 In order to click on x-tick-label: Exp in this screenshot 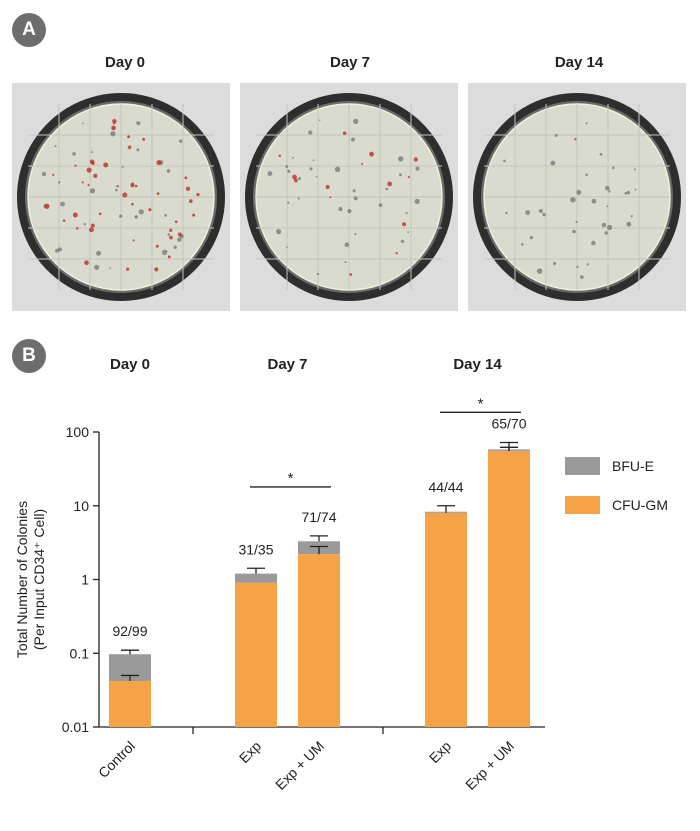, I will do `click(250, 752)`.